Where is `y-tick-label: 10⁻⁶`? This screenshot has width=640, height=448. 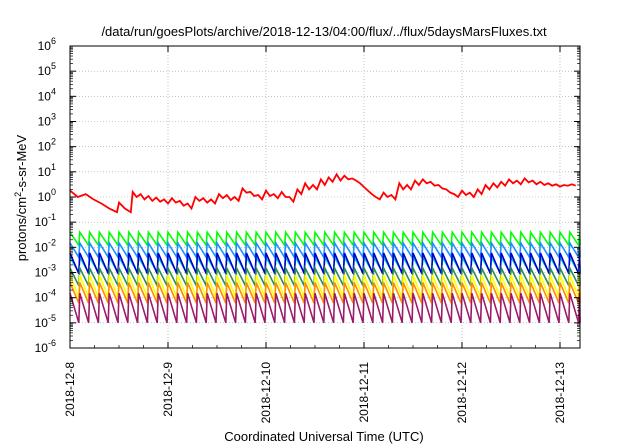
y-tick-label: 10⁻⁶ is located at coordinates (45, 346).